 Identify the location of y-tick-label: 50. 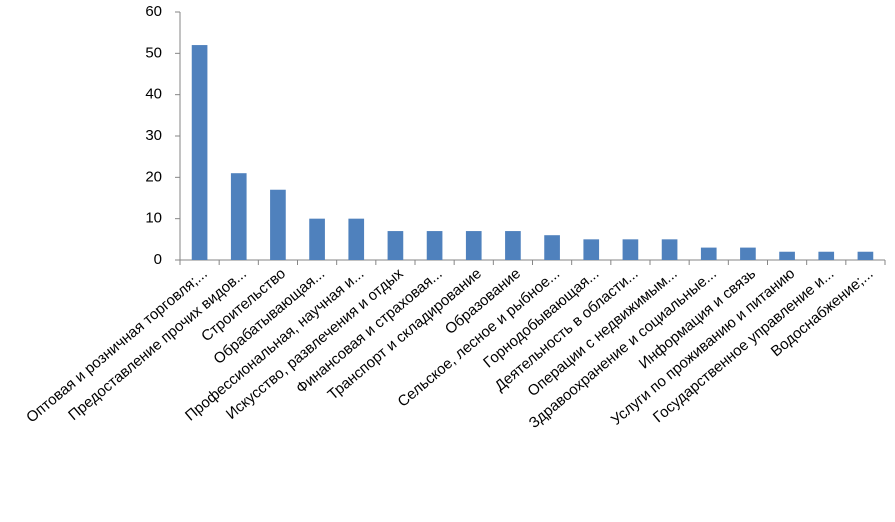
(153, 52).